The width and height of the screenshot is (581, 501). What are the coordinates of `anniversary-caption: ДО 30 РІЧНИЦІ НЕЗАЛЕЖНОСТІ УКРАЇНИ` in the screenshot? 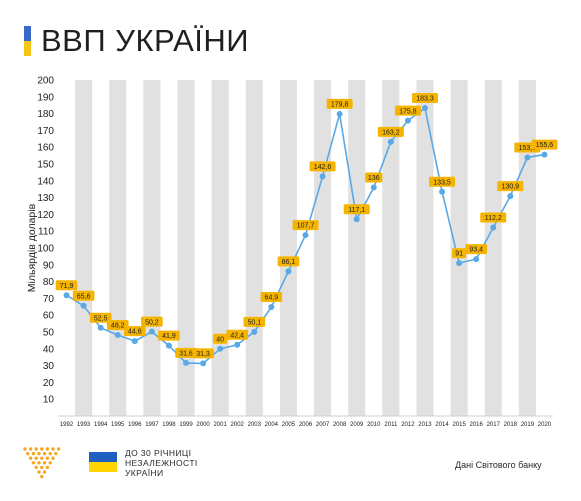 It's located at (161, 463).